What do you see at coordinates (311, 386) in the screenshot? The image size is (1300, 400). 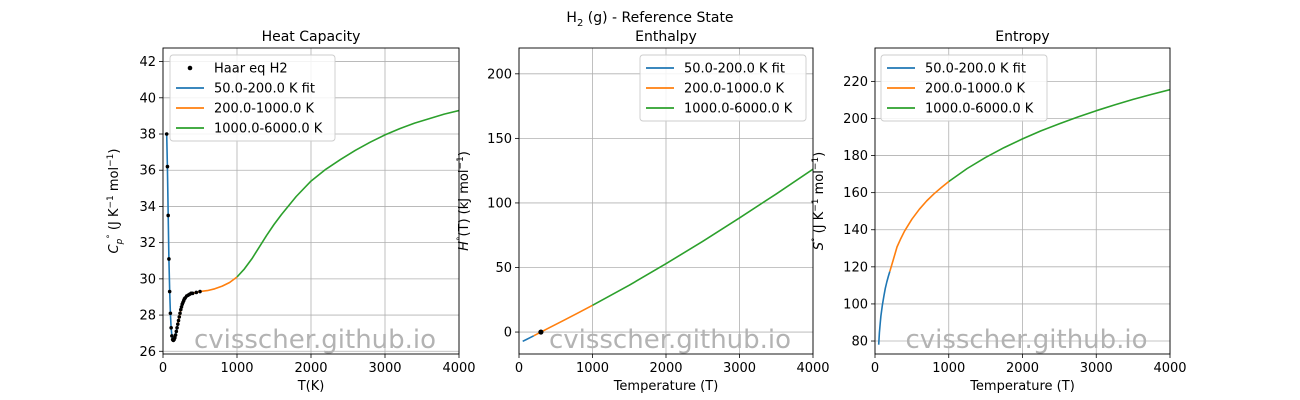 I see `x-axis-label: T(K)` at bounding box center [311, 386].